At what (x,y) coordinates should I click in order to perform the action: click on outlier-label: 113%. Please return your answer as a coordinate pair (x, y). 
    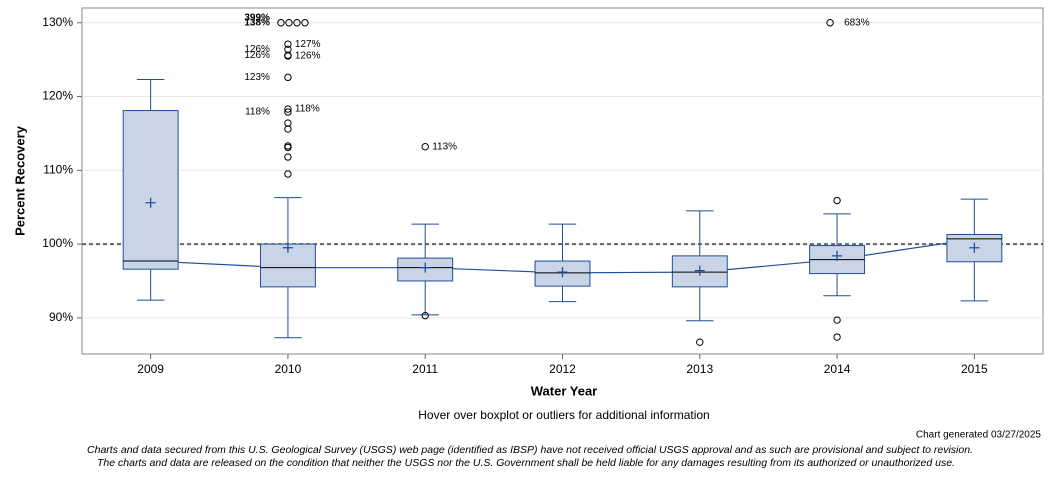
    Looking at the image, I should click on (444, 146).